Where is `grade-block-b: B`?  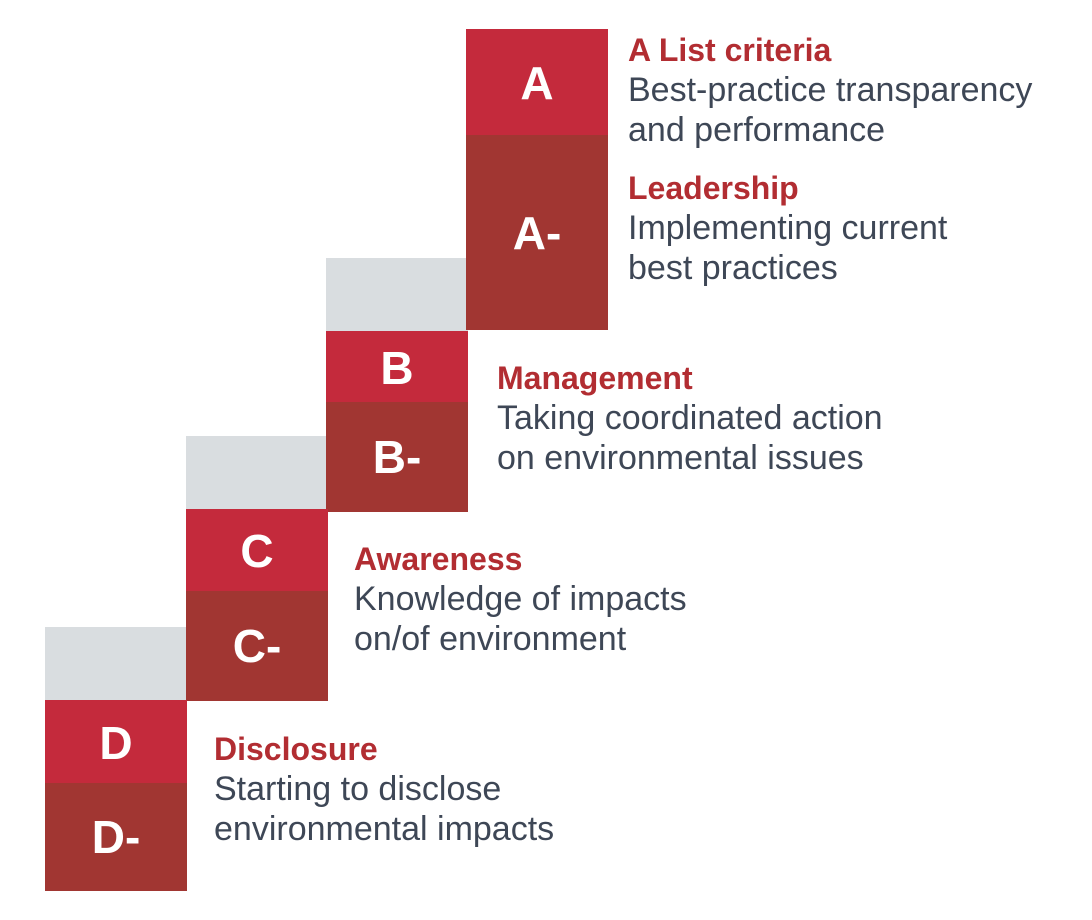 grade-block-b: B is located at coordinates (397, 367).